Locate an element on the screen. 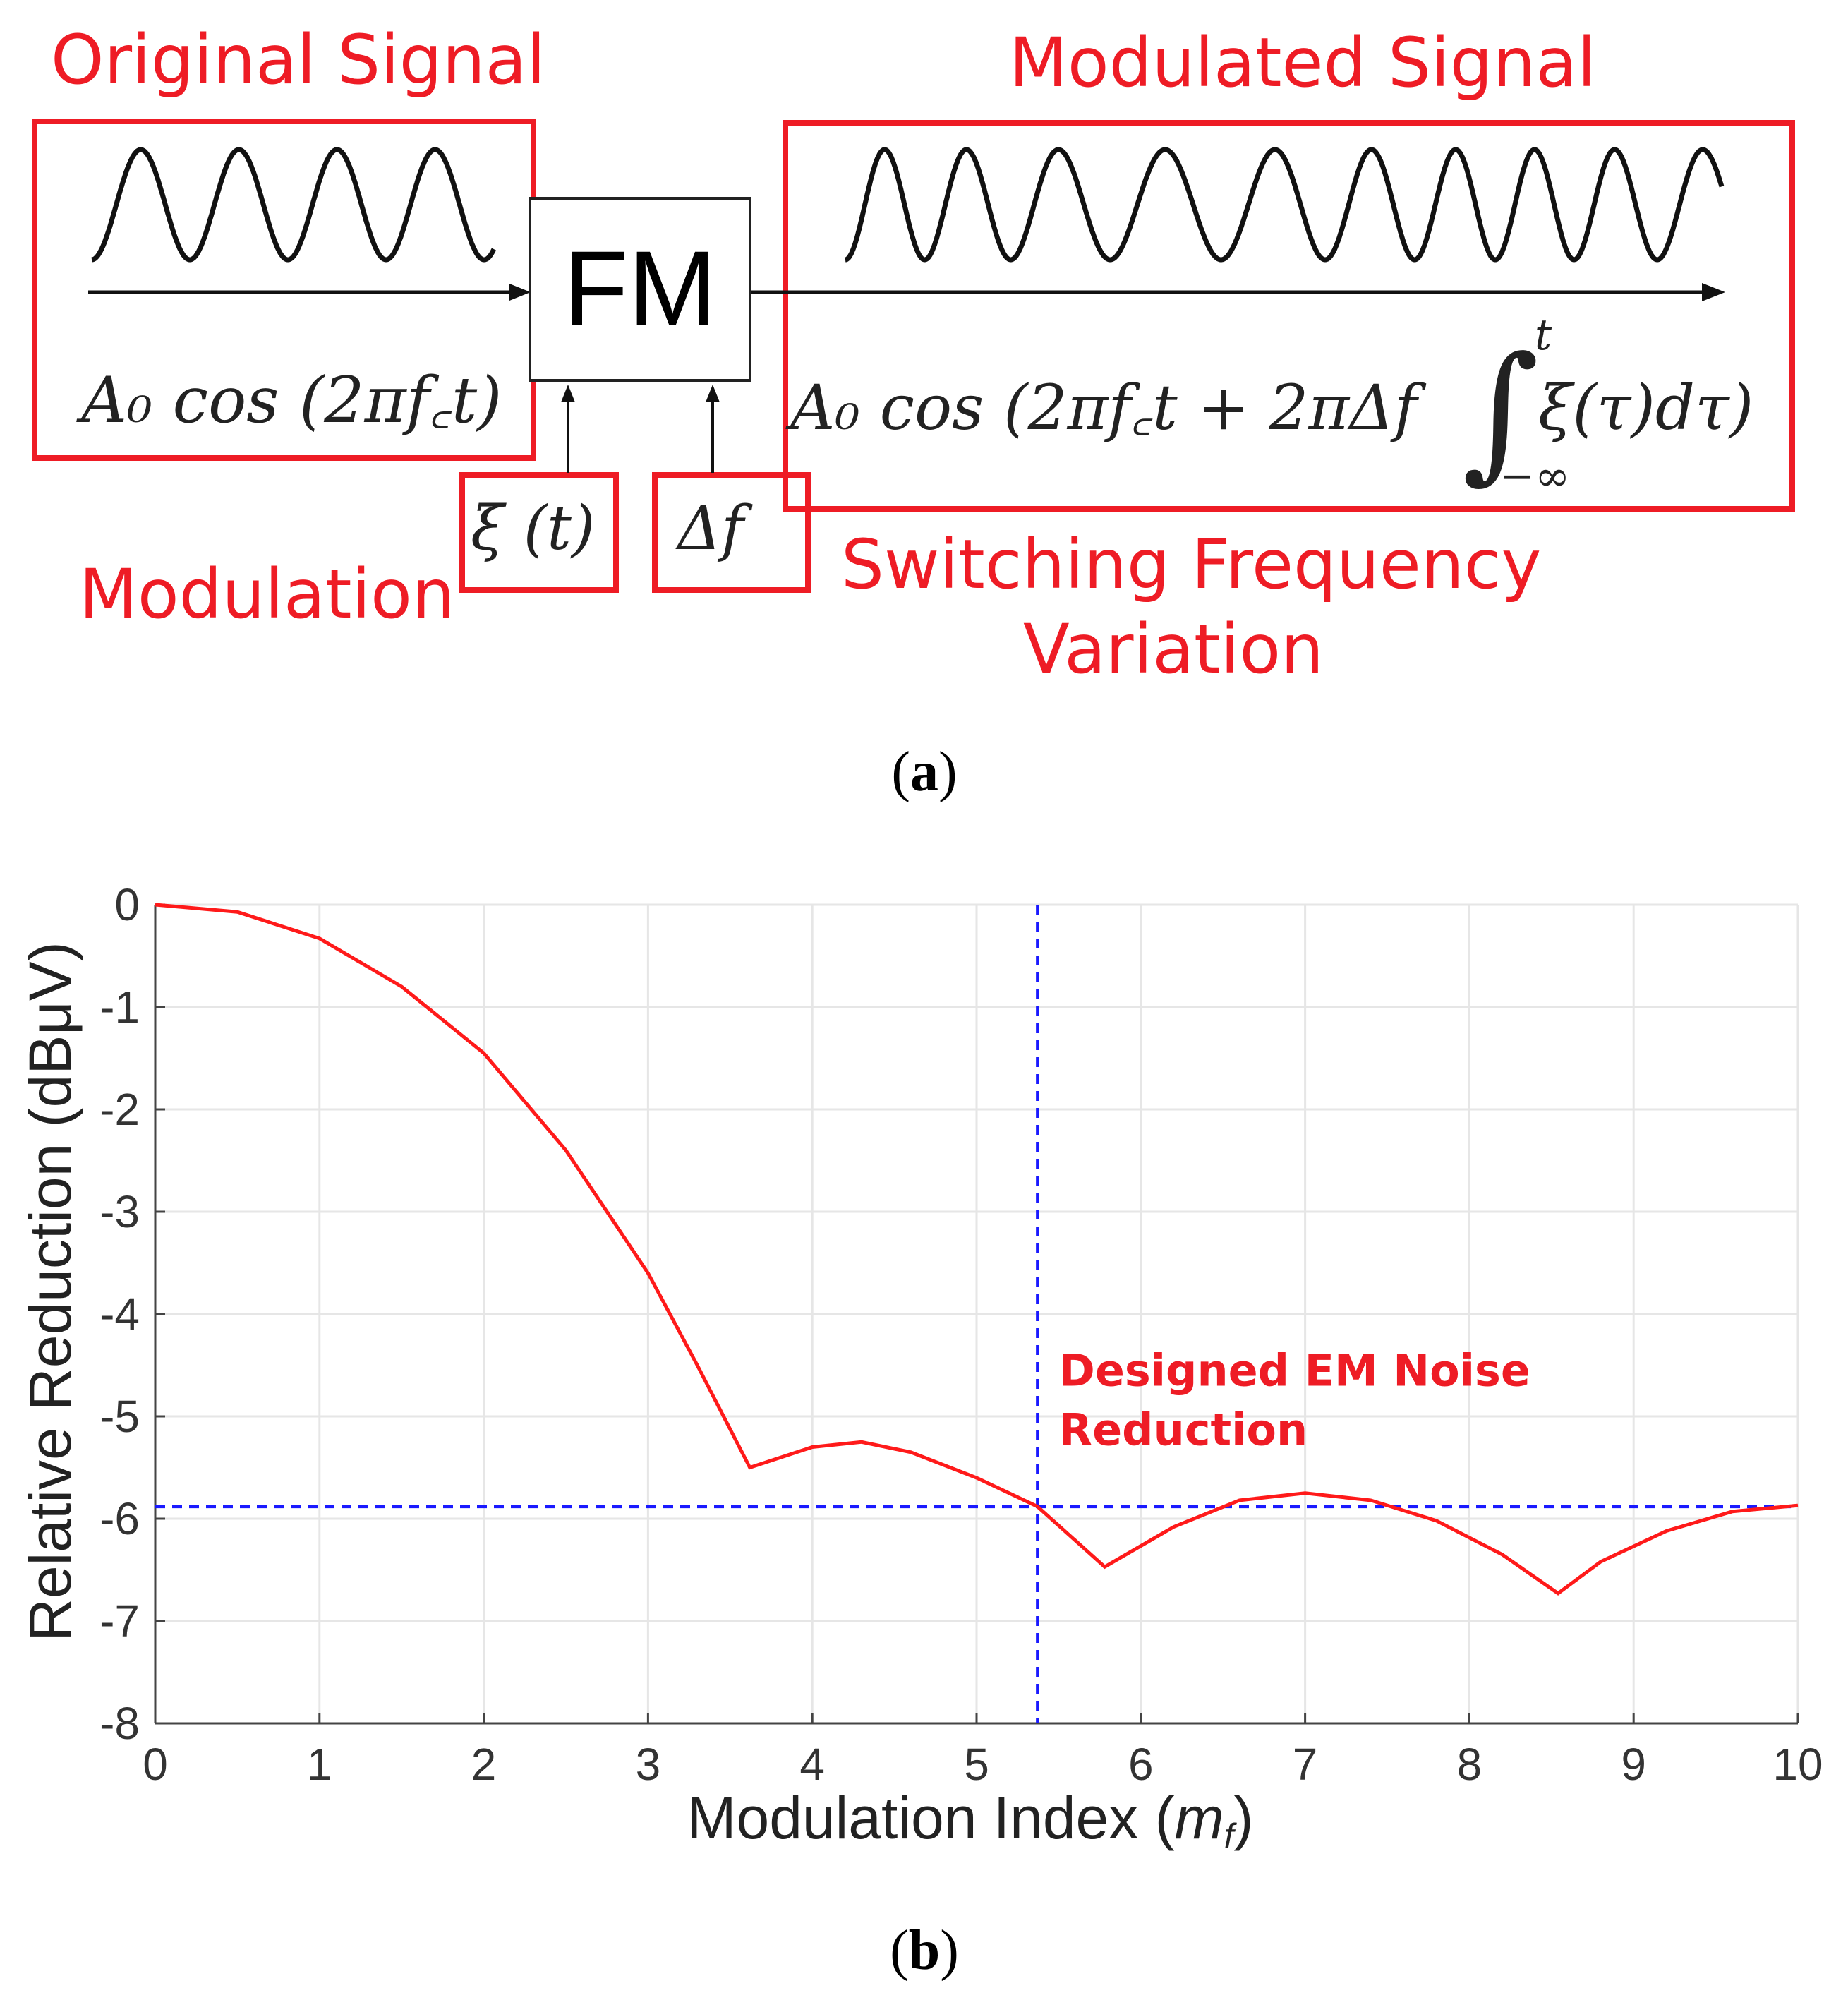 The height and width of the screenshot is (2000, 1848). x-tick-label: 2 is located at coordinates (484, 1764).